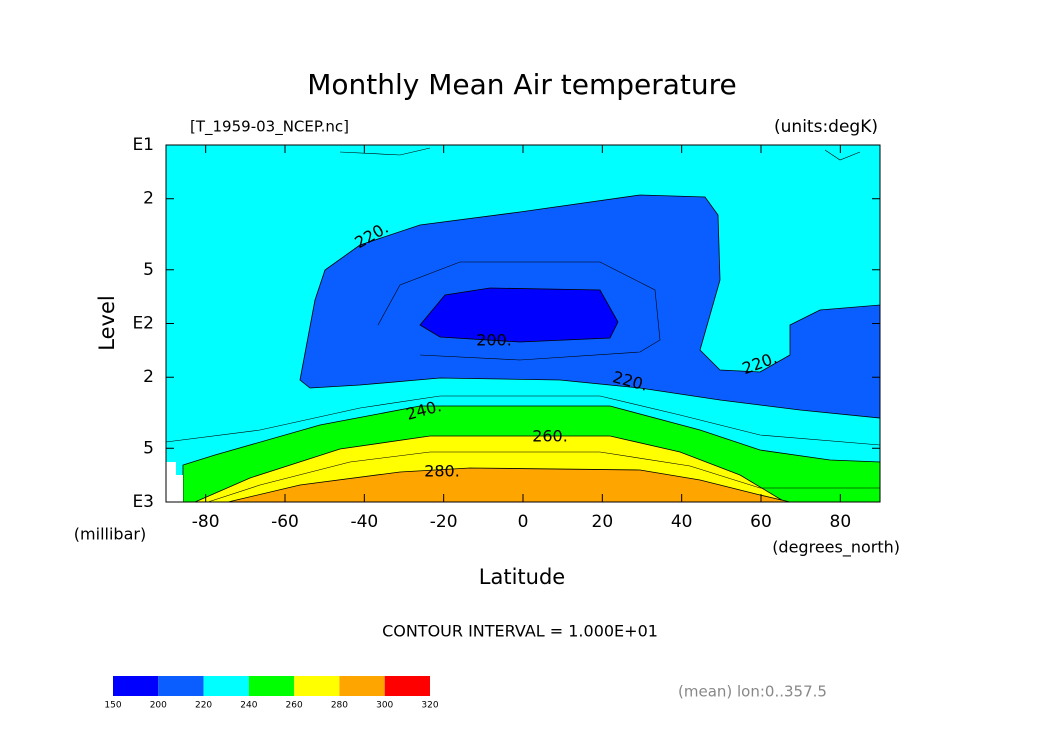 The height and width of the screenshot is (743, 1044). I want to click on y-units: (millibar), so click(110, 534).